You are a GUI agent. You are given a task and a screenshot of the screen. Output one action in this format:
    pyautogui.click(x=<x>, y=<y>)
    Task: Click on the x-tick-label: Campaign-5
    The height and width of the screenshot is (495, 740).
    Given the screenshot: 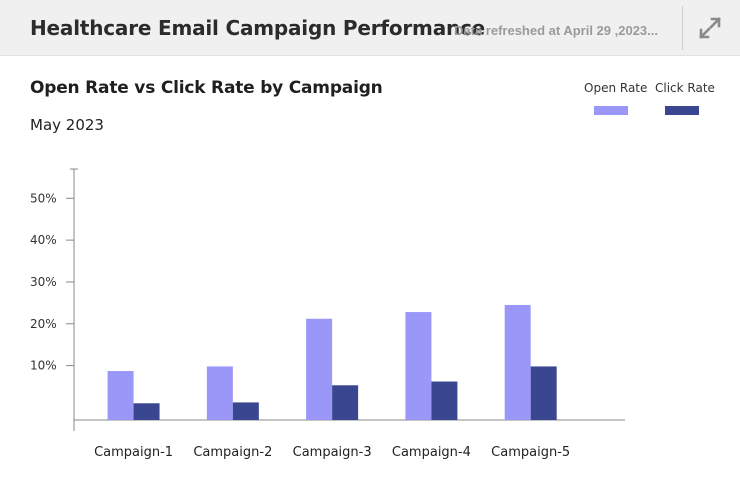 What is the action you would take?
    pyautogui.click(x=530, y=452)
    